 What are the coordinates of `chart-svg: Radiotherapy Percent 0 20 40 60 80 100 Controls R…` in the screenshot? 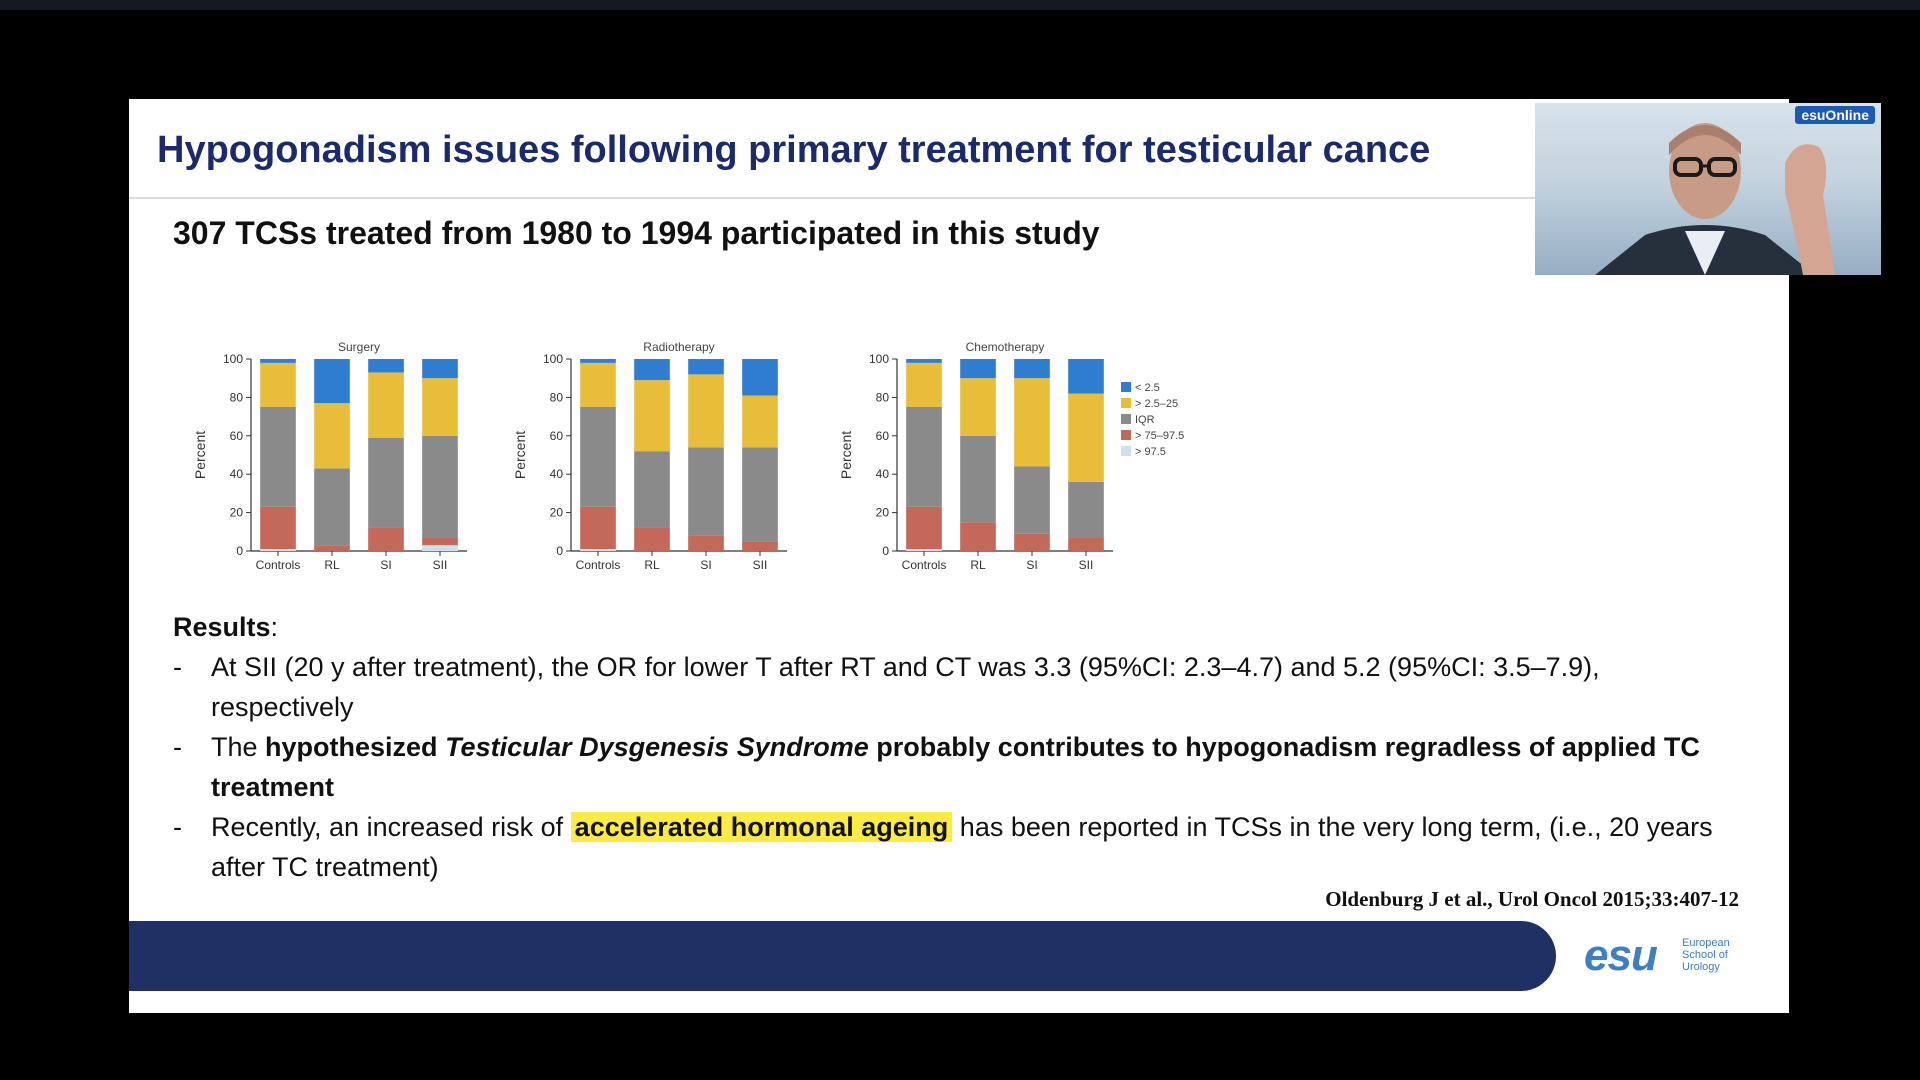 It's located at (649, 456).